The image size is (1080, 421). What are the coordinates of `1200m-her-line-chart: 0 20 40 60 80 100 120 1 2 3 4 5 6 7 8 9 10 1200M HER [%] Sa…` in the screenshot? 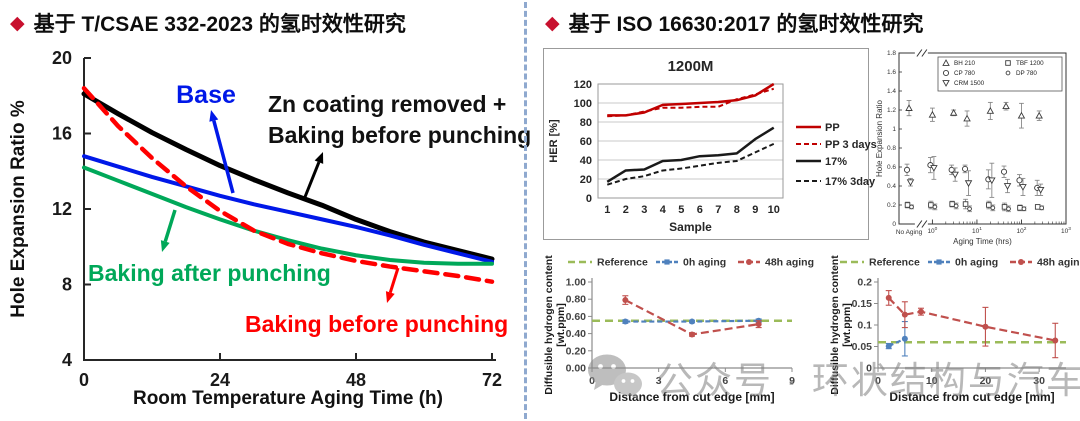 It's located at (712, 146).